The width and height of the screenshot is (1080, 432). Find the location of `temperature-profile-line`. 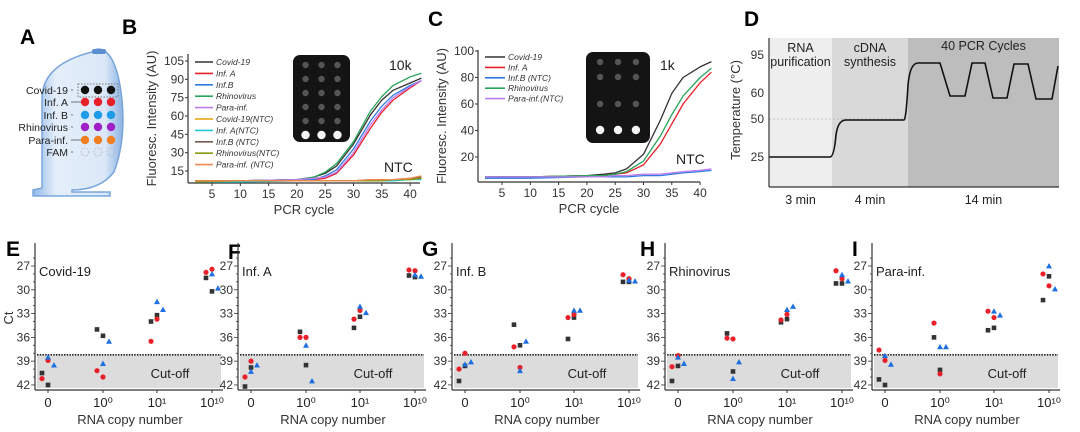

temperature-profile-line is located at coordinates (914, 110).